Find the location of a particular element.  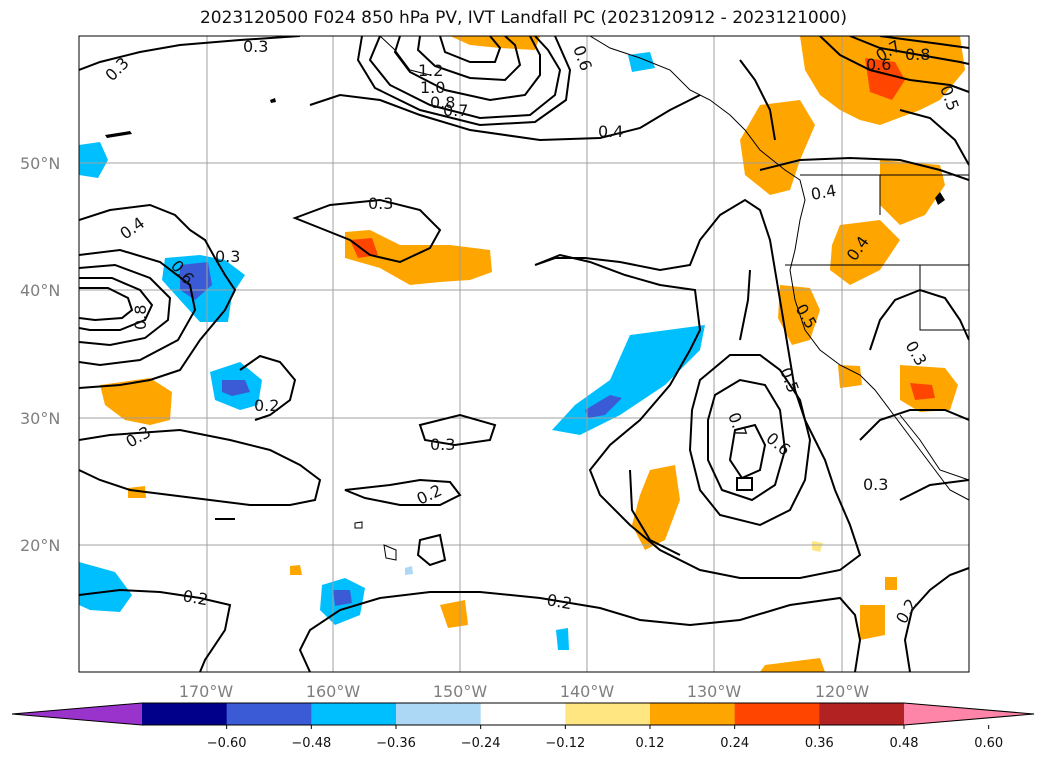

colorbar is located at coordinates (523, 714).